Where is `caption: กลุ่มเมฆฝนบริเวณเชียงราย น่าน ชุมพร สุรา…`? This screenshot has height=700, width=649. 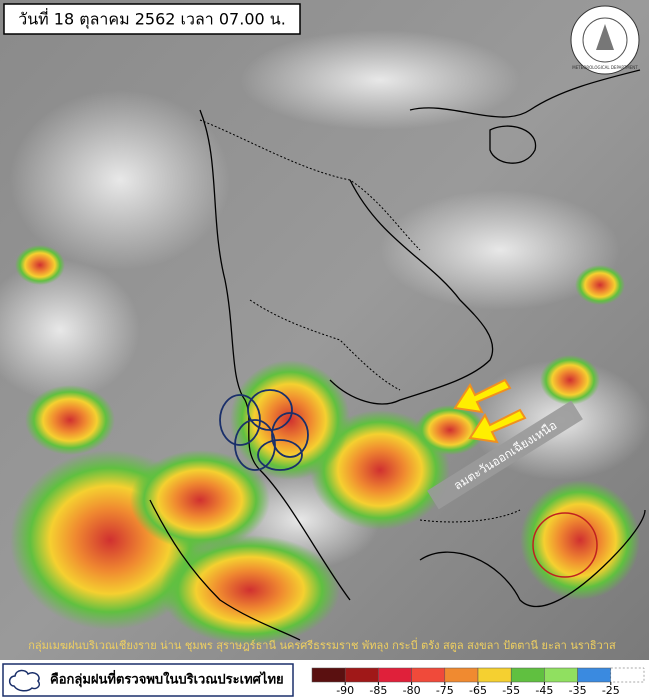
caption: กลุ่มเมฆฝนบริเวณเชียงราย น่าน ชุมพร สุรา… is located at coordinates (322, 644).